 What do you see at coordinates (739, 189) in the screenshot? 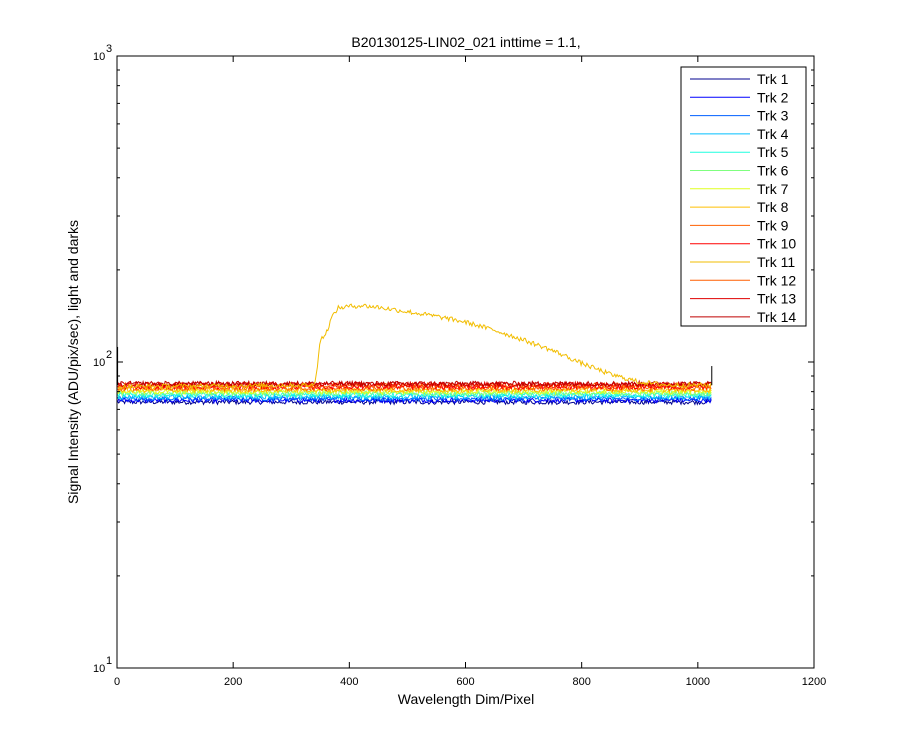
I see `legend-item-trk-7: Trk 7` at bounding box center [739, 189].